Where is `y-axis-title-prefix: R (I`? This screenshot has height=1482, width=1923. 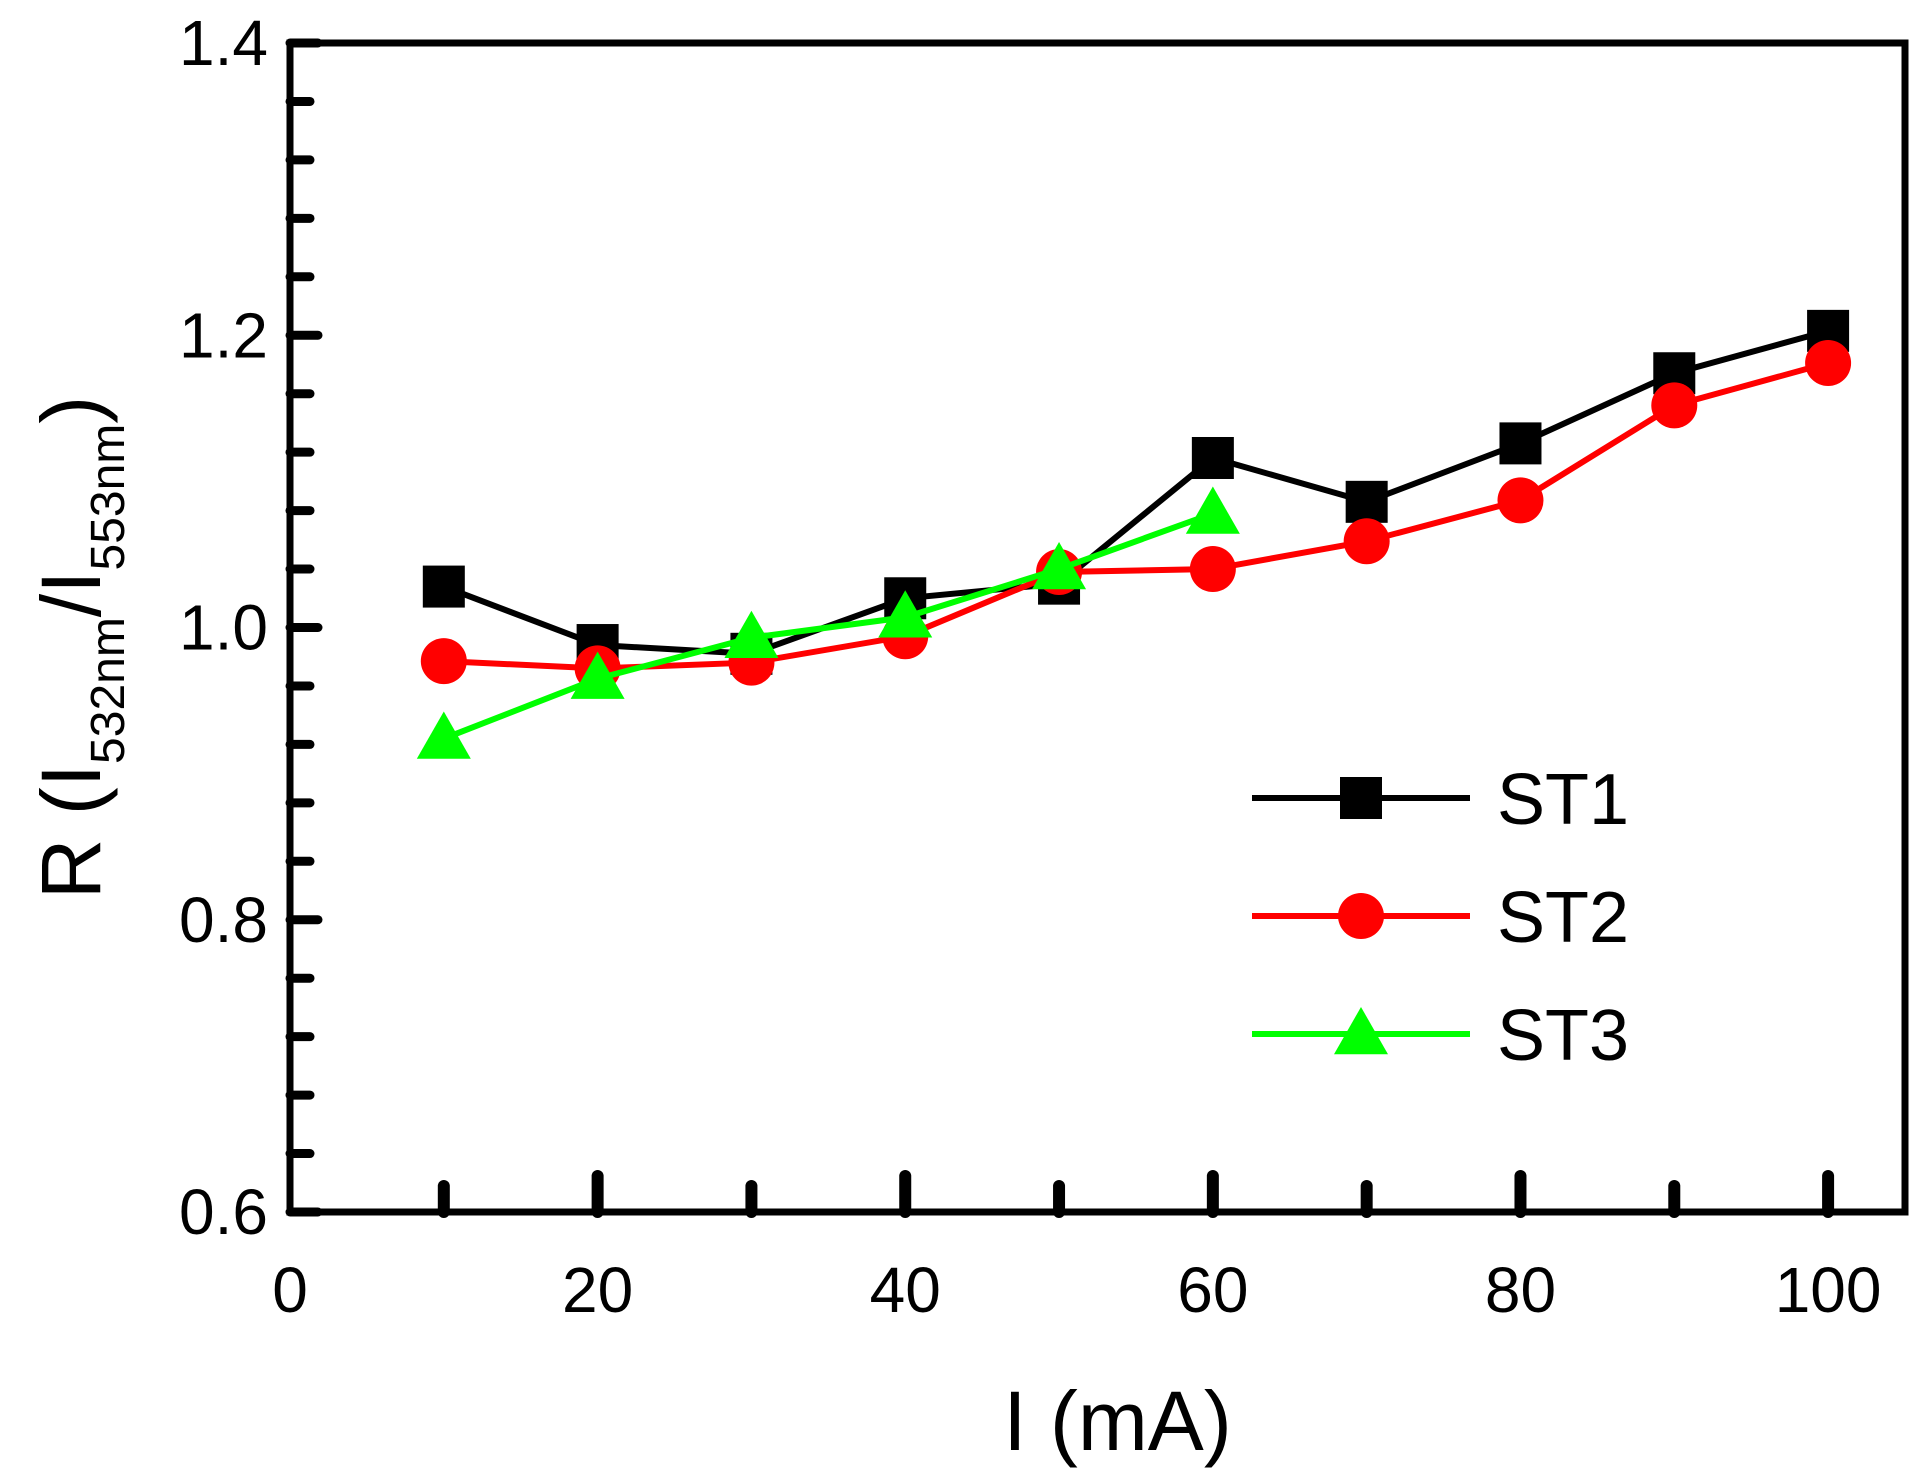 y-axis-title-prefix: R (I is located at coordinates (71, 831).